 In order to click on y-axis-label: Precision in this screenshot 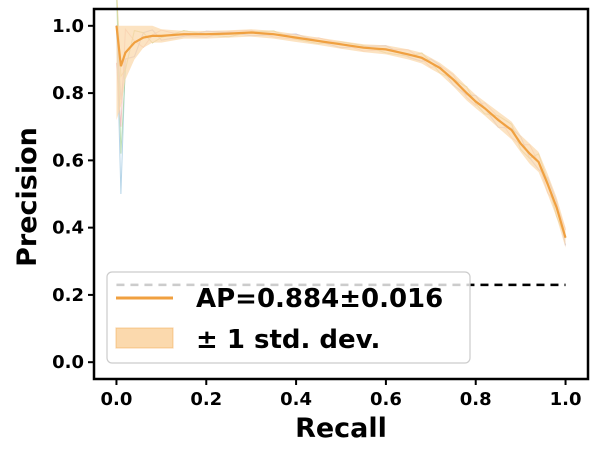, I will do `click(27, 197)`.